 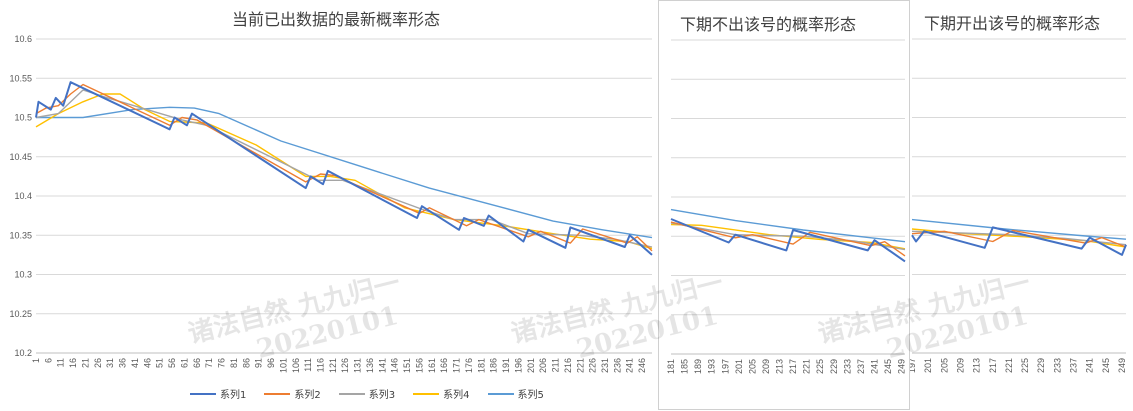 I want to click on x-tick-label: 185, so click(x=685, y=366).